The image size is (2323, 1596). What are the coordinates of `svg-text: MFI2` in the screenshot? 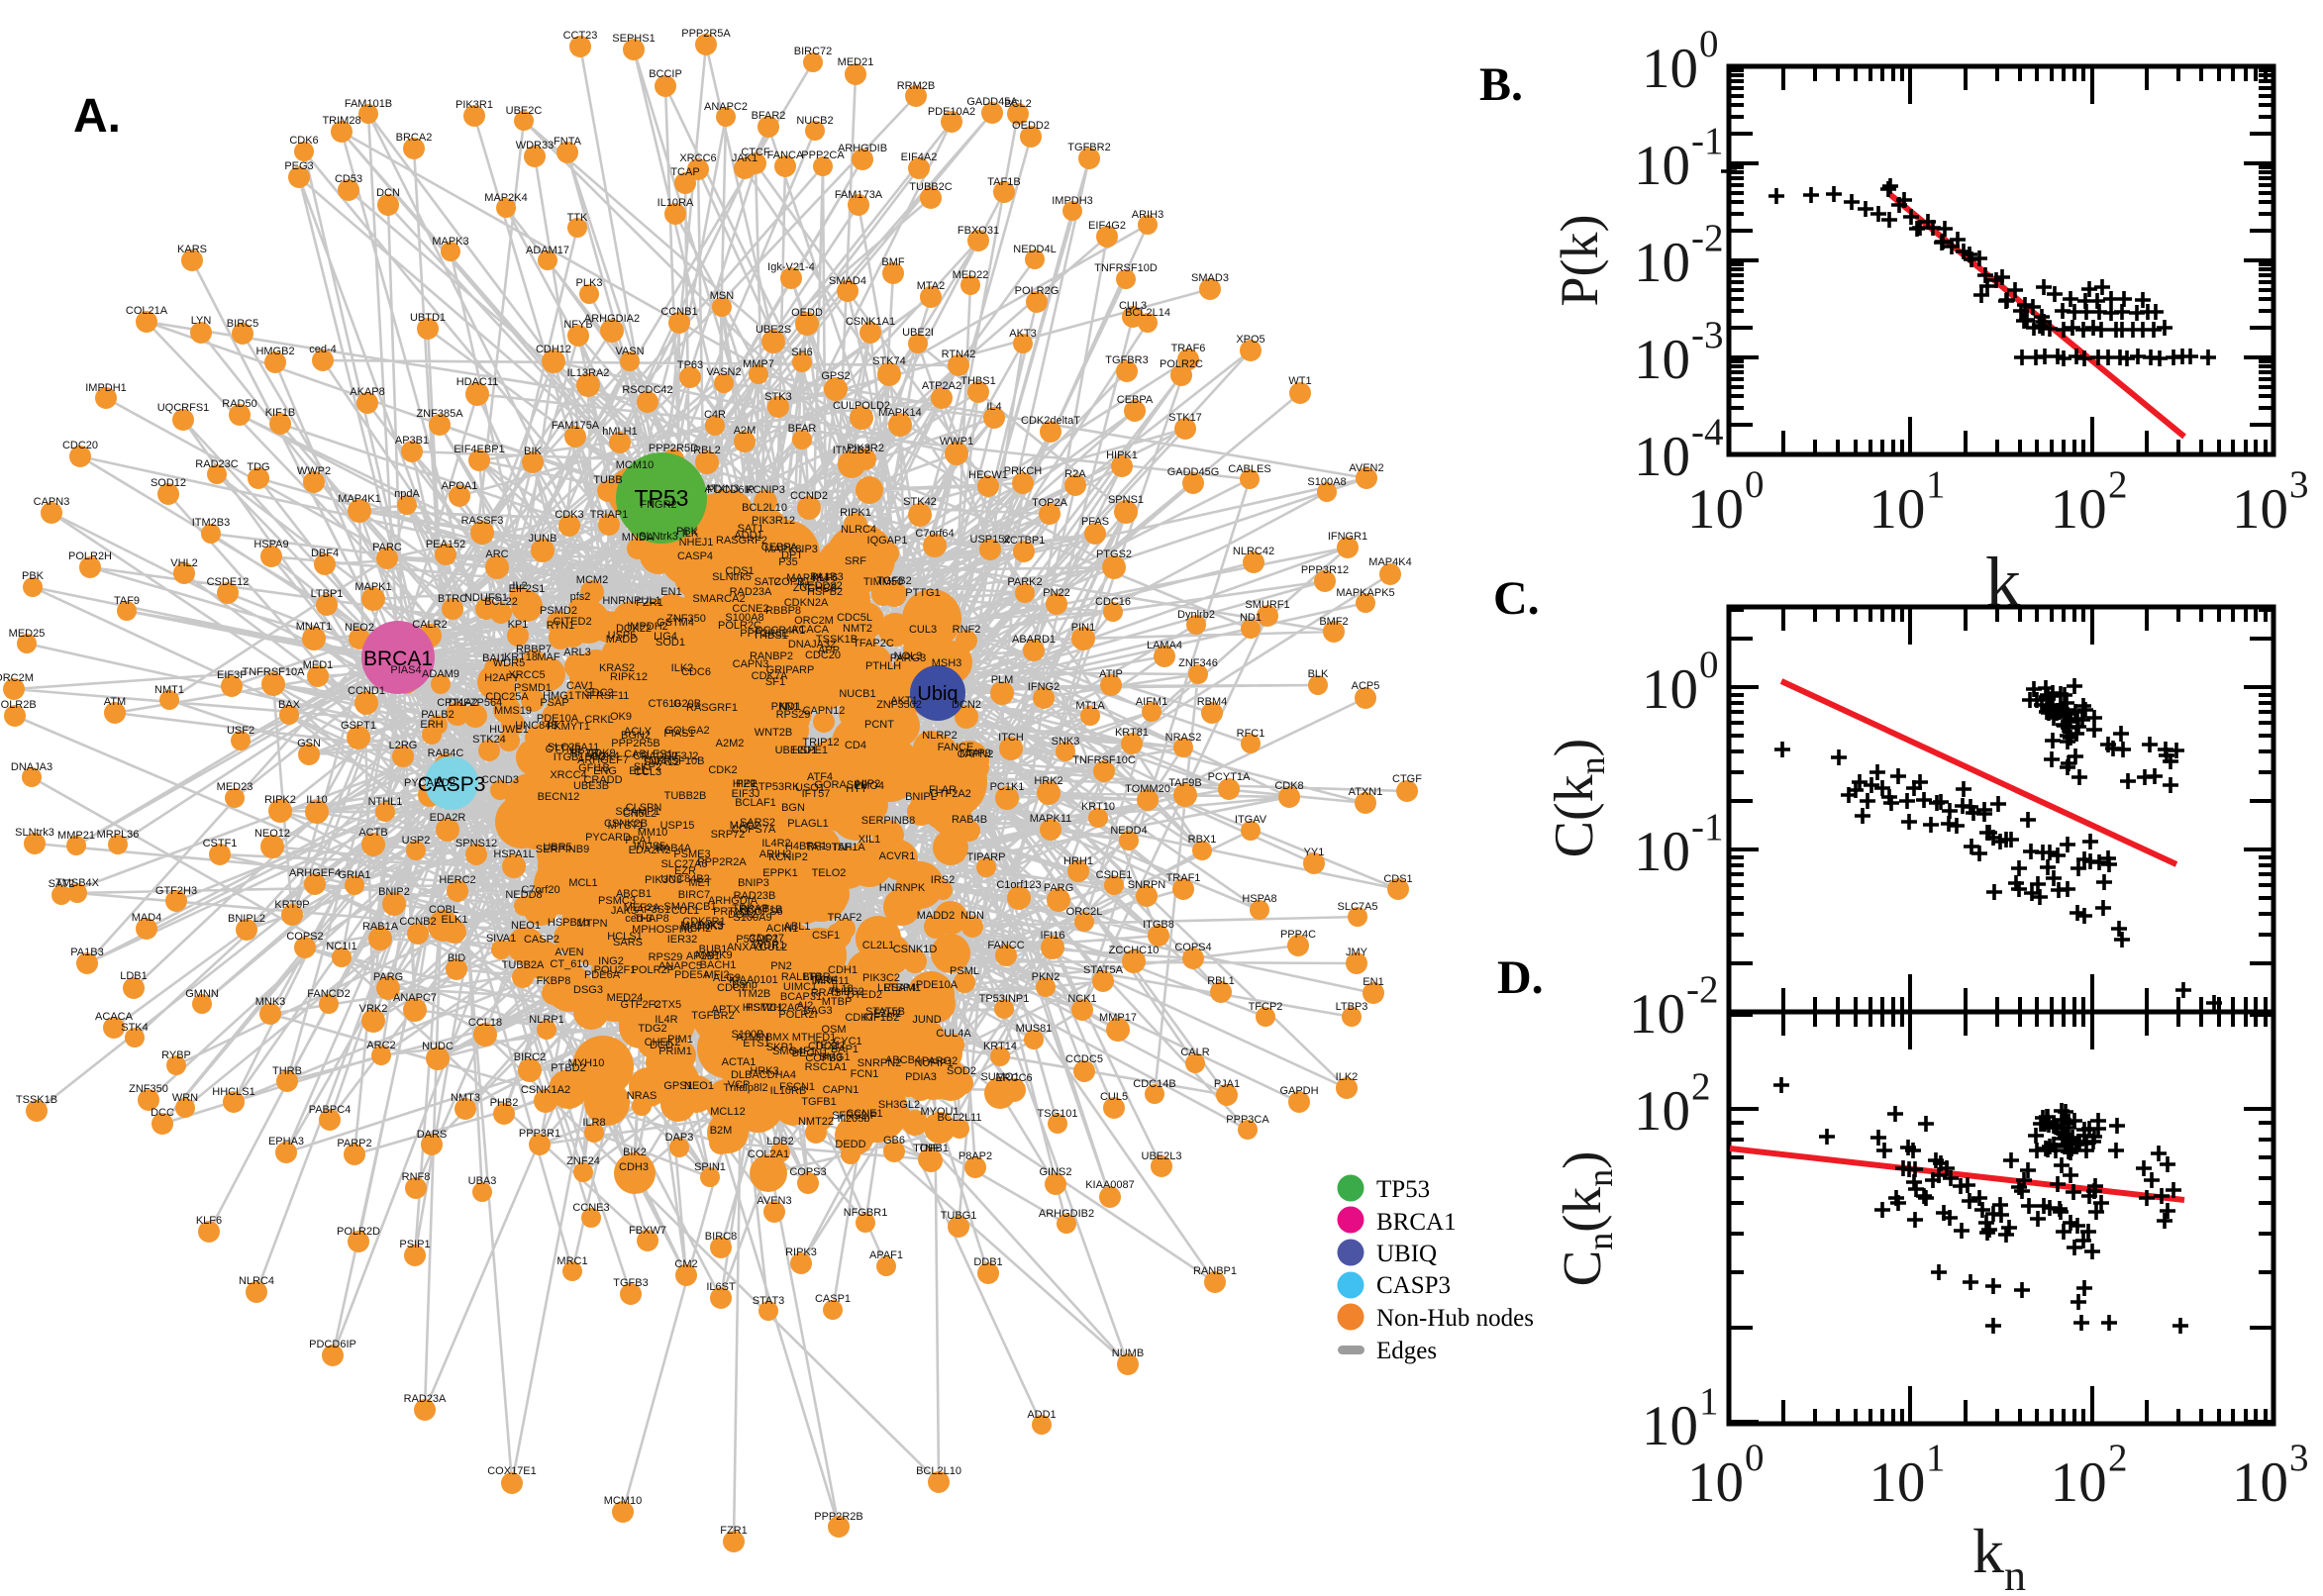 It's located at (716, 975).